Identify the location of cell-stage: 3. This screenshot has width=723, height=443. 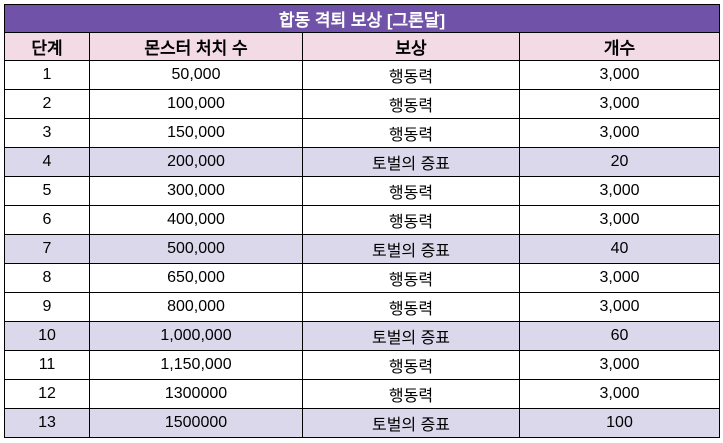
(47, 133).